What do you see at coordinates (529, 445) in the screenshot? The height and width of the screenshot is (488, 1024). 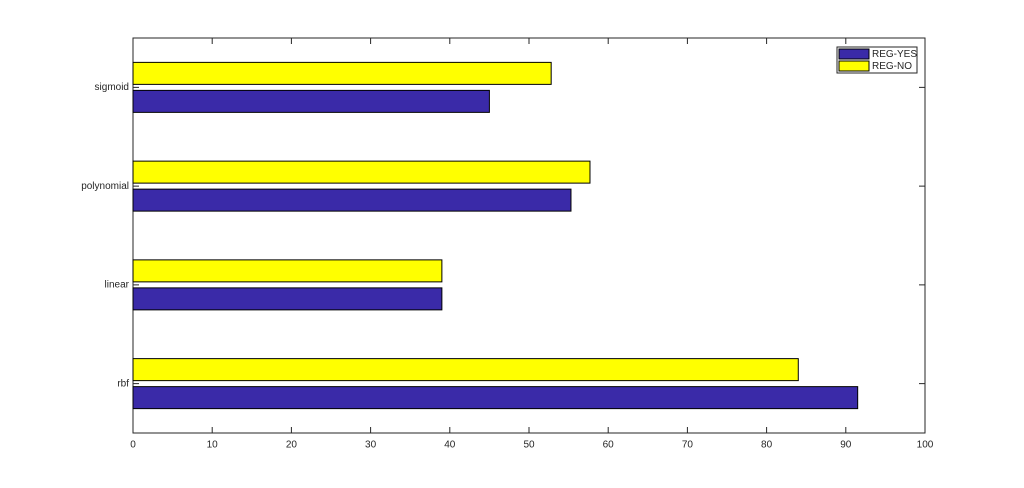 I see `x-tick-label: 50` at bounding box center [529, 445].